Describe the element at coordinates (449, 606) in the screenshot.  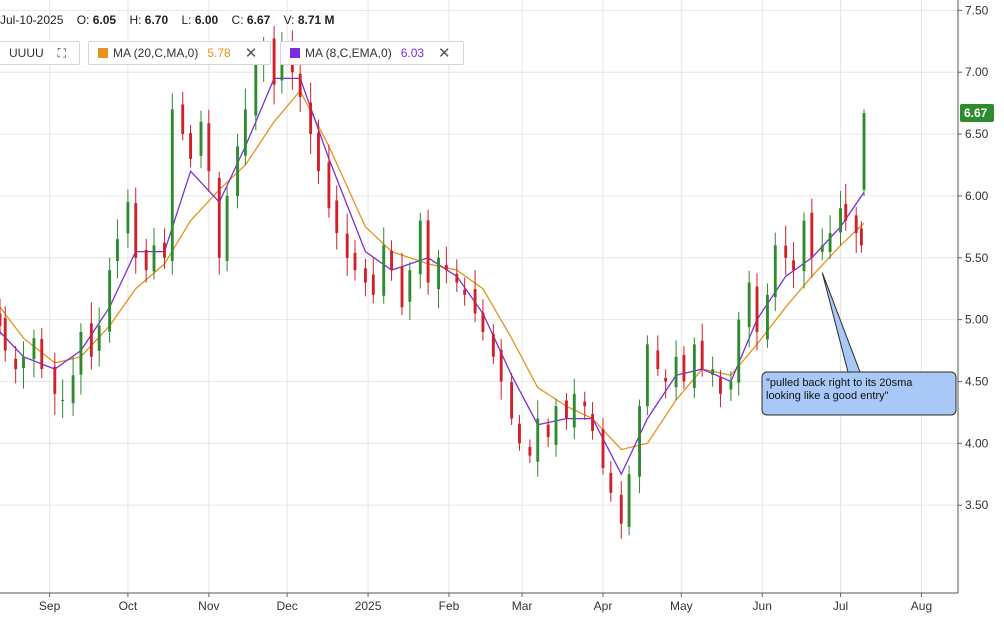
I see `x-tick-label: Feb` at that location.